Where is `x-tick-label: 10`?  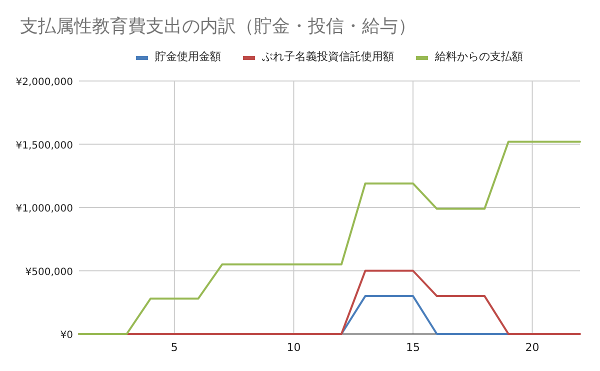
x-tick-label: 10 is located at coordinates (293, 347).